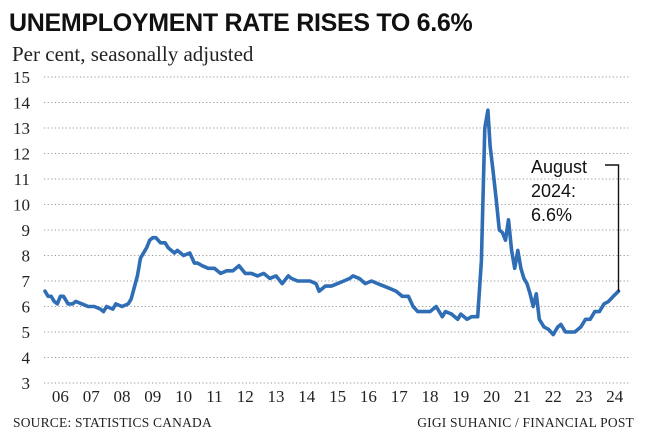 The width and height of the screenshot is (648, 445). Describe the element at coordinates (26, 383) in the screenshot. I see `y-tick-label: 3` at that location.